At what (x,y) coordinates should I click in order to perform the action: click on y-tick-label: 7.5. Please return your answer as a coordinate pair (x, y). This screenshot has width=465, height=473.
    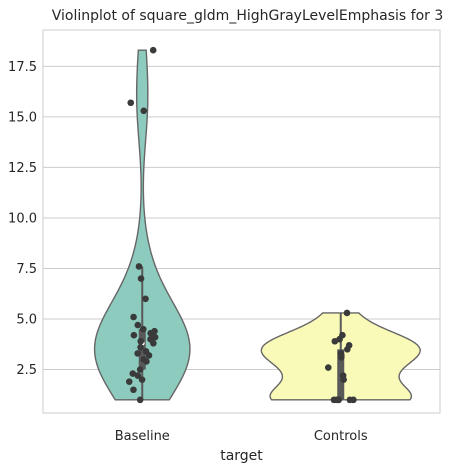
    Looking at the image, I should click on (26, 269).